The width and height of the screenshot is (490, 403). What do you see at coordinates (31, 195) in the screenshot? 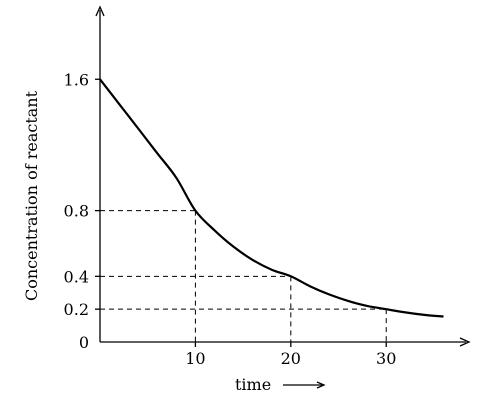
I see `y-axis-label: Concentration of reactant` at bounding box center [31, 195].